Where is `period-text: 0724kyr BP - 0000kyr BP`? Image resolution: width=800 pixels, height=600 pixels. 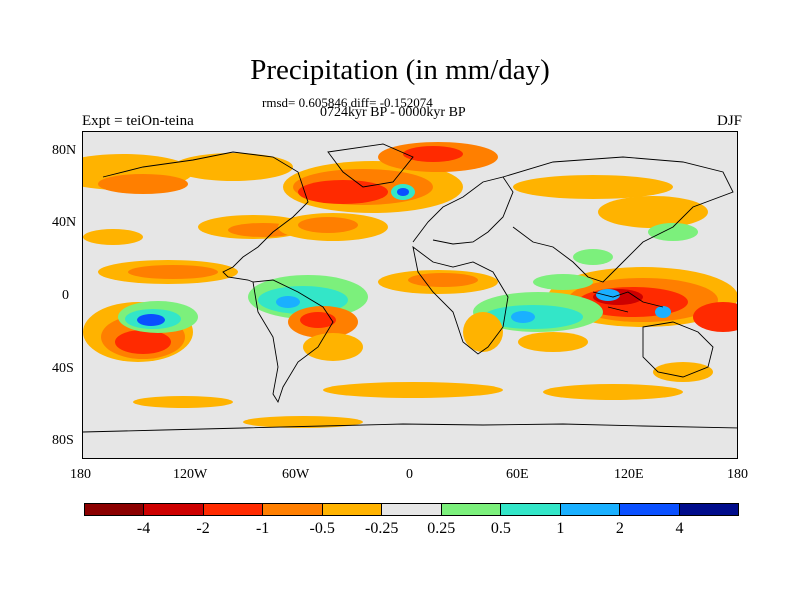 period-text: 0724kyr BP - 0000kyr BP is located at coordinates (393, 112).